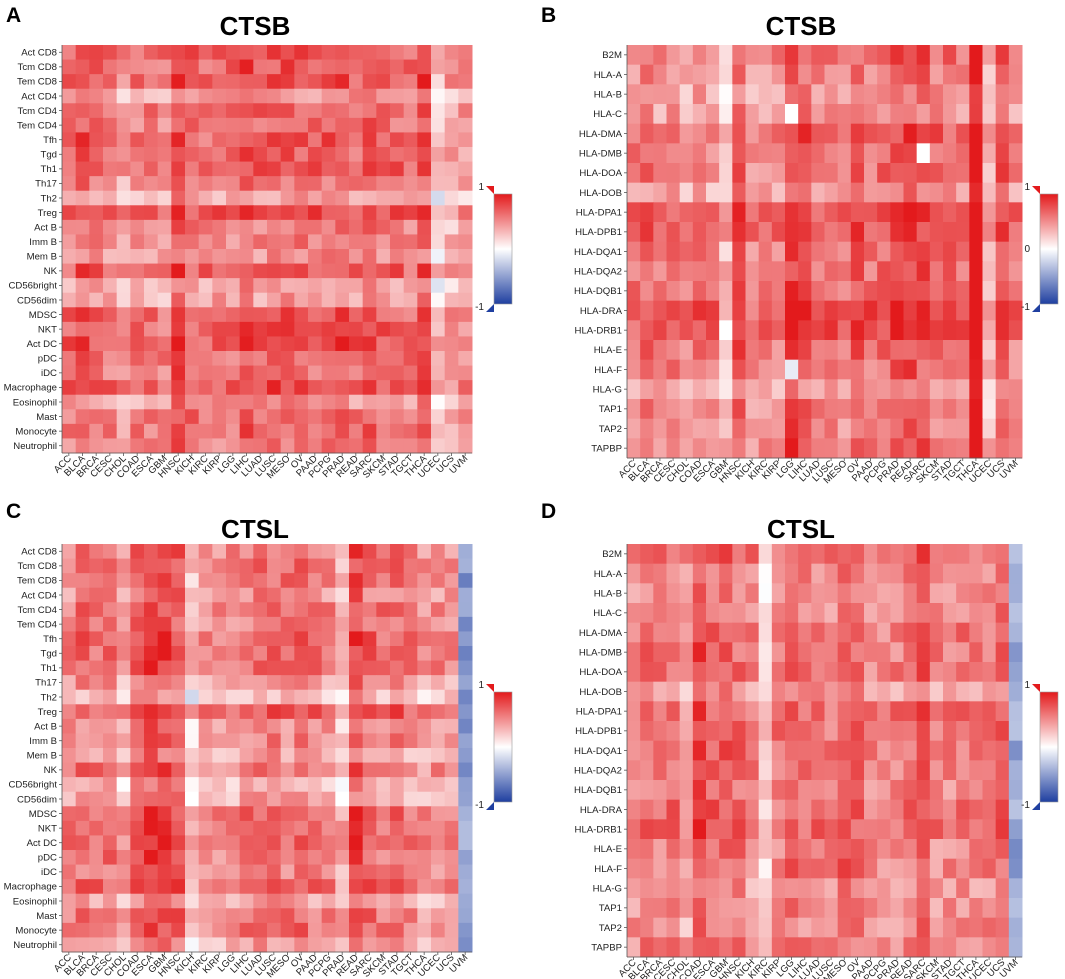 The height and width of the screenshot is (979, 1065). Describe the element at coordinates (1025, 307) in the screenshot. I see `colorbar-label: -1` at that location.